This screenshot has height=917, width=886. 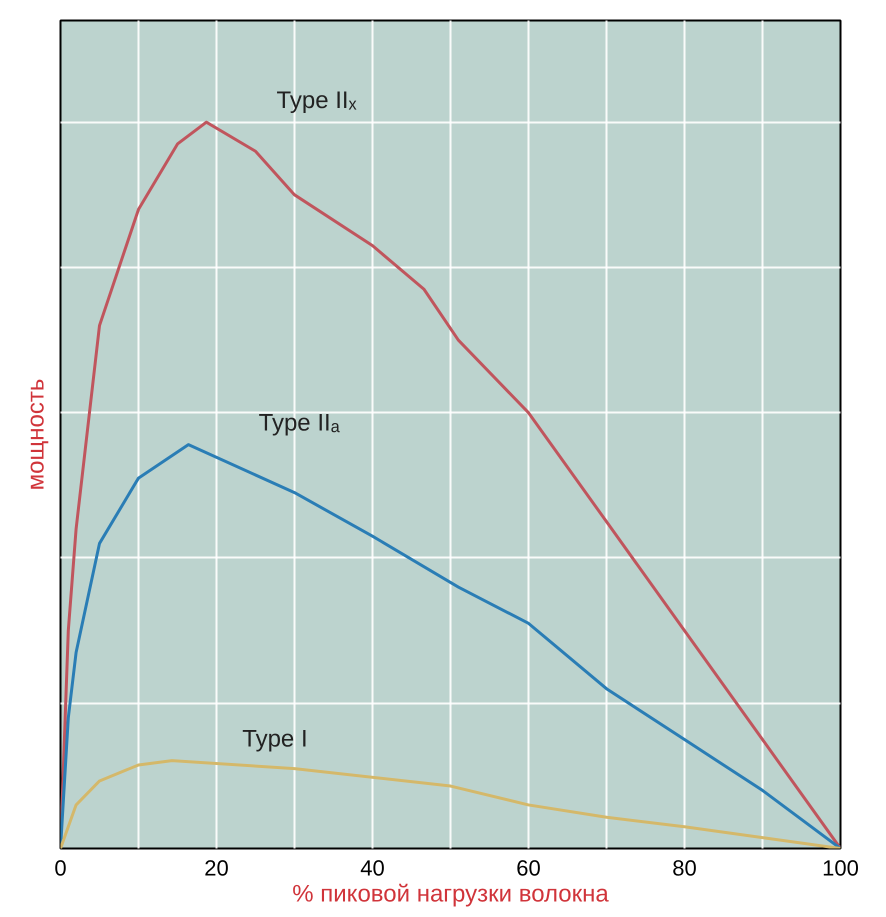 I want to click on x-tick-label: 0, so click(x=60, y=868).